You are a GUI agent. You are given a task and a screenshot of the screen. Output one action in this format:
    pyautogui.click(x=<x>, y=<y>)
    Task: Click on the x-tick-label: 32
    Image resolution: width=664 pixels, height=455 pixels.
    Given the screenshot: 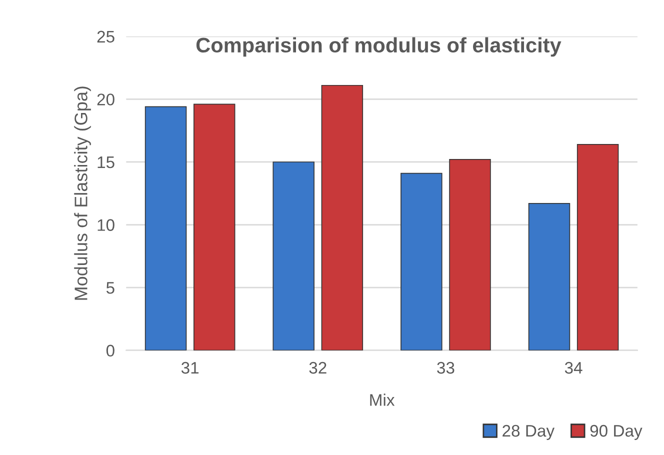 What is the action you would take?
    pyautogui.click(x=317, y=368)
    